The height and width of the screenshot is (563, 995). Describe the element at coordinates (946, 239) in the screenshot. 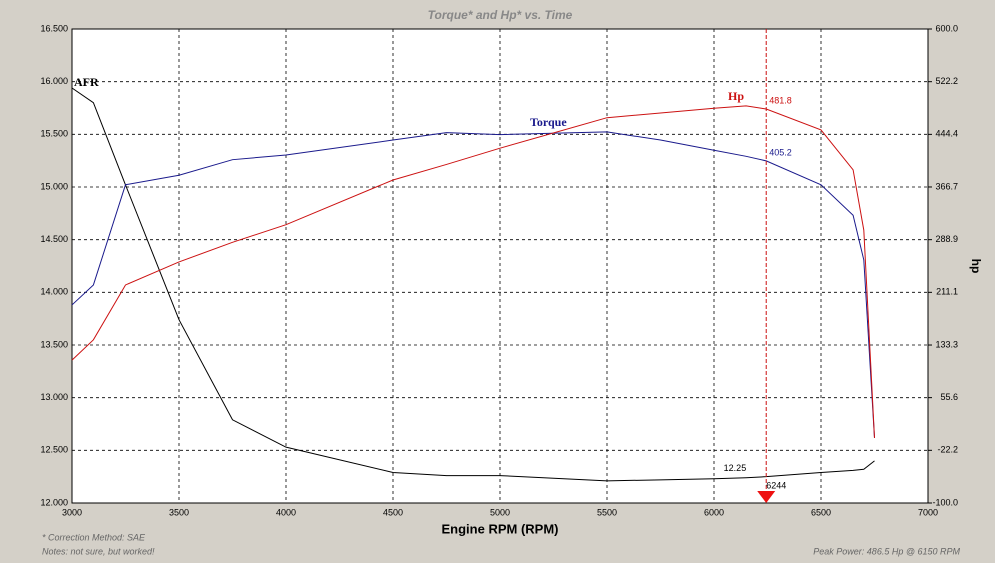

I see `y2-tick-label: 288.9` at that location.